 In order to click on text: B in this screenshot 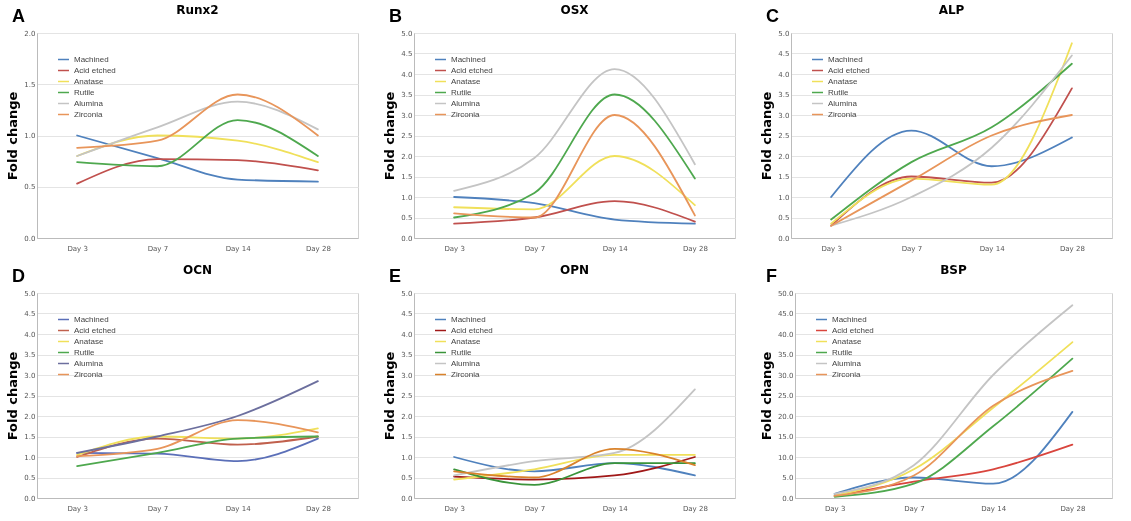, I will do `click(395, 16)`.